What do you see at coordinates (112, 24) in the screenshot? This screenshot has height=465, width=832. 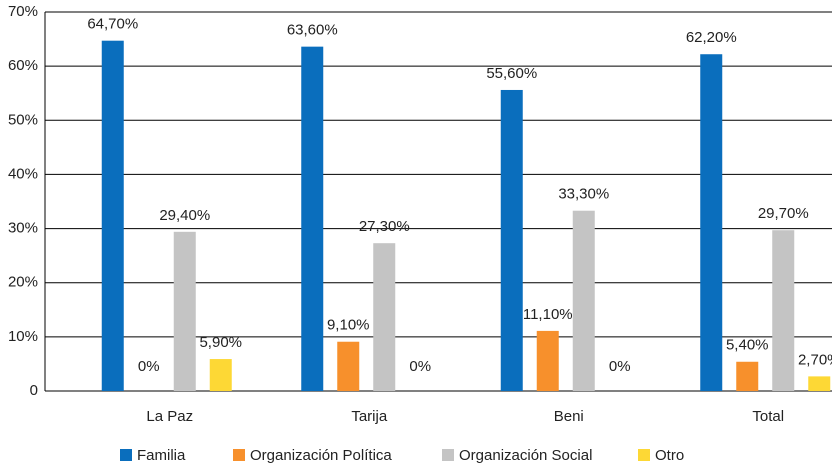 I see `data-label: 64,70%` at bounding box center [112, 24].